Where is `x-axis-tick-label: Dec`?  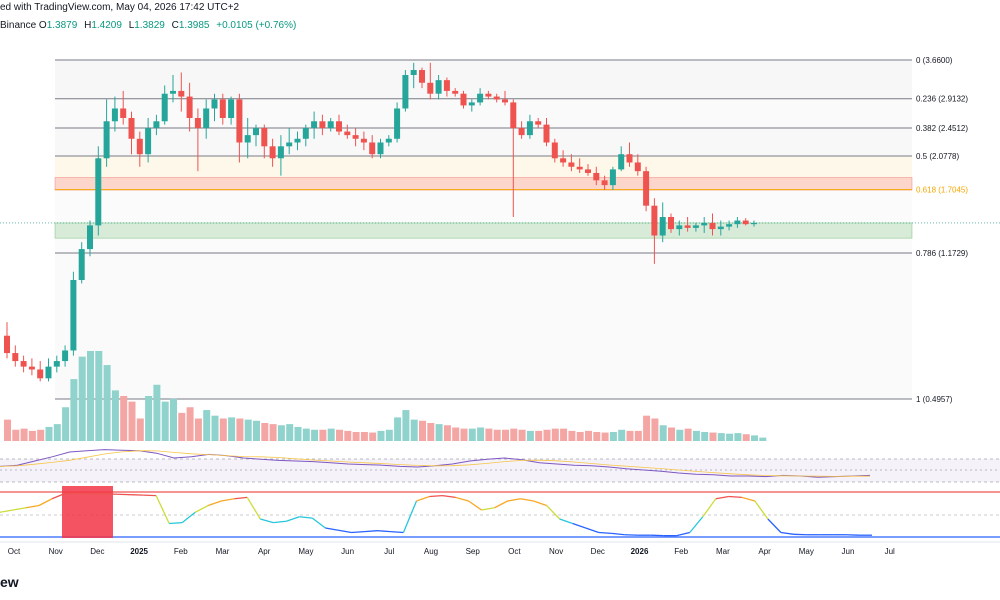 x-axis-tick-label: Dec is located at coordinates (598, 551).